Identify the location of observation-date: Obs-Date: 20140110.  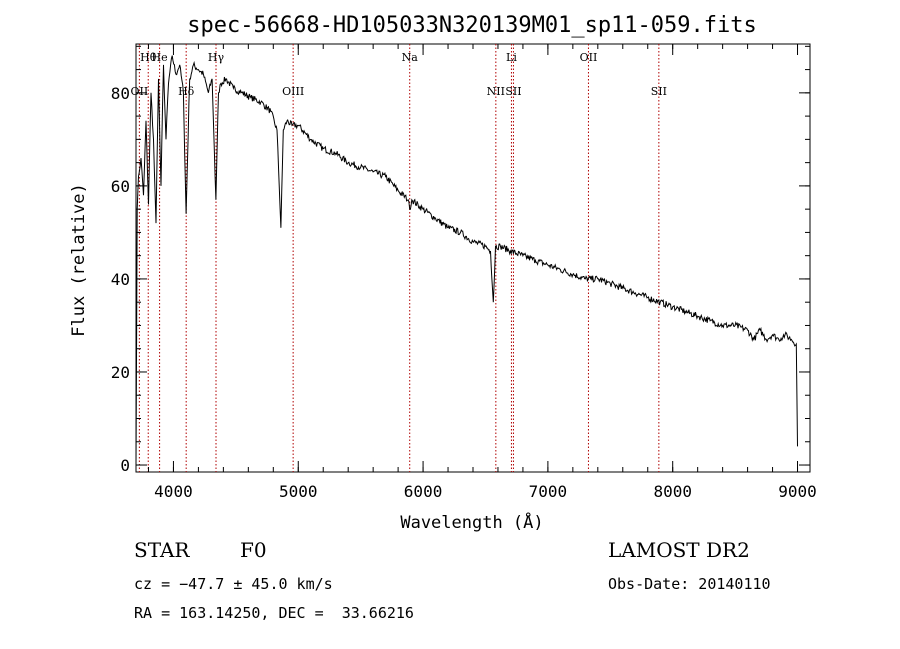
(689, 584).